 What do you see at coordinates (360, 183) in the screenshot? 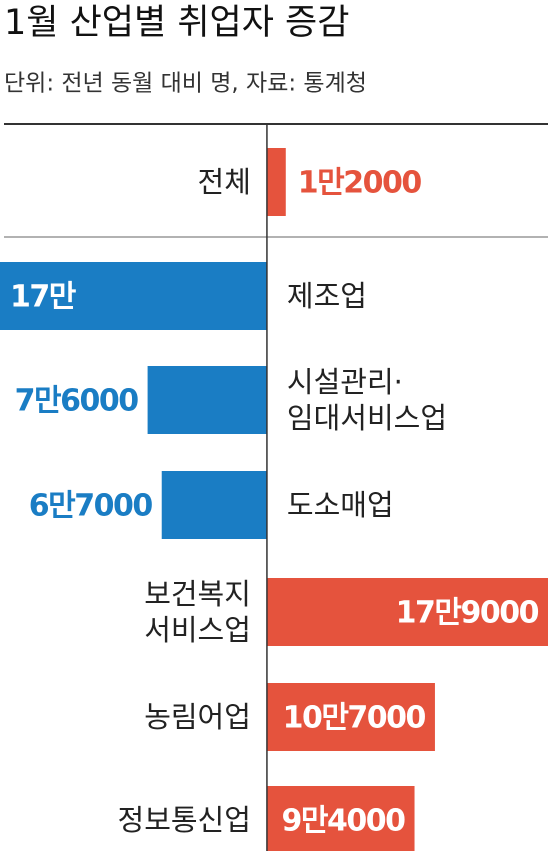
I see `value-label: 1만2000` at bounding box center [360, 183].